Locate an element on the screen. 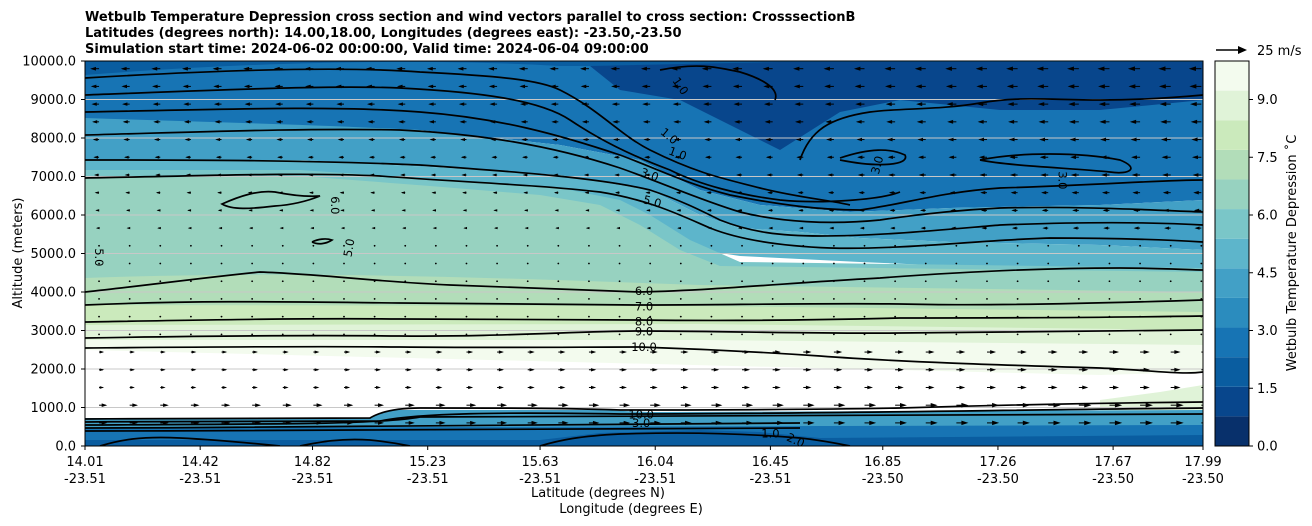  y-tick-label: 5000.0 is located at coordinates (54, 254).